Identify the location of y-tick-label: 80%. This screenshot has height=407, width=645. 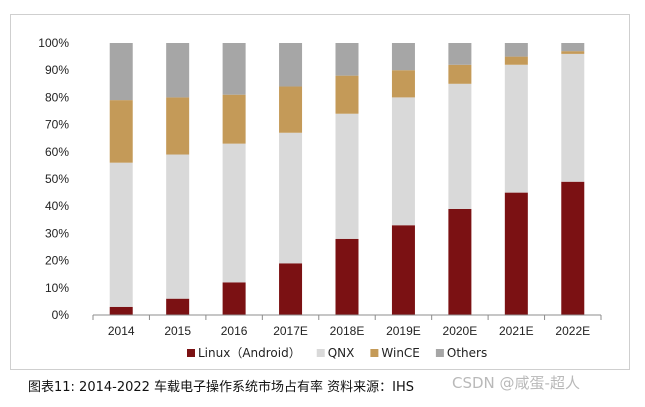
(57, 97).